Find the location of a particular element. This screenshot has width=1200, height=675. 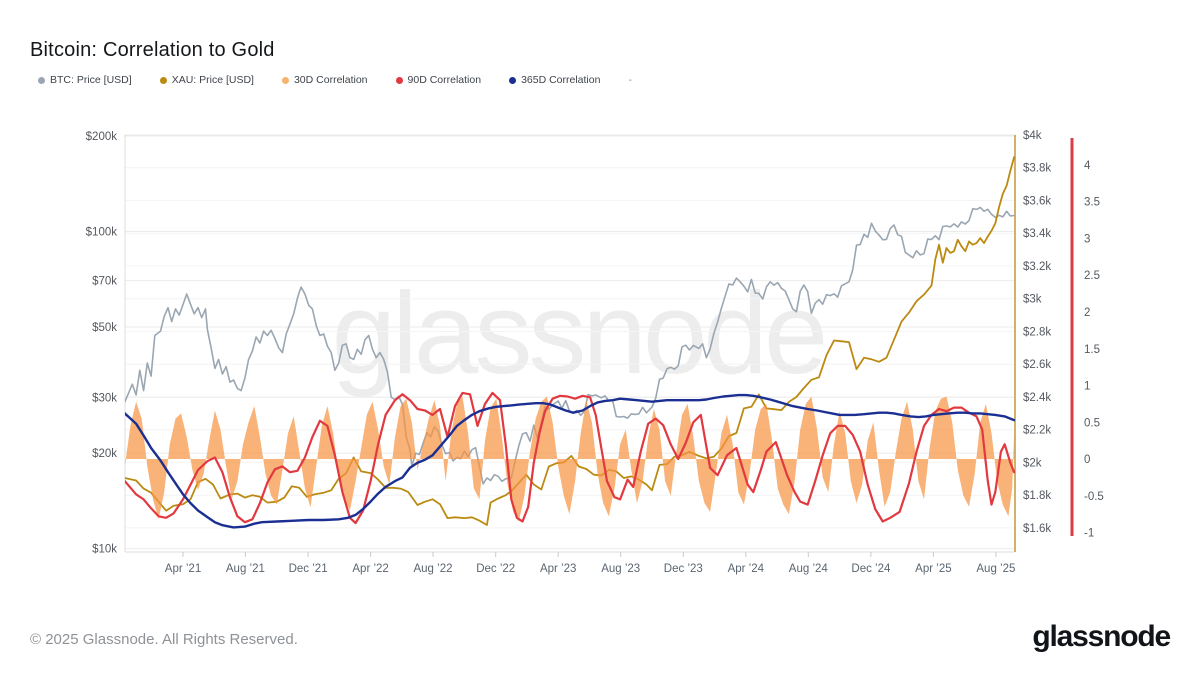

xau-axis-tick-label: $1.6k is located at coordinates (1037, 529).